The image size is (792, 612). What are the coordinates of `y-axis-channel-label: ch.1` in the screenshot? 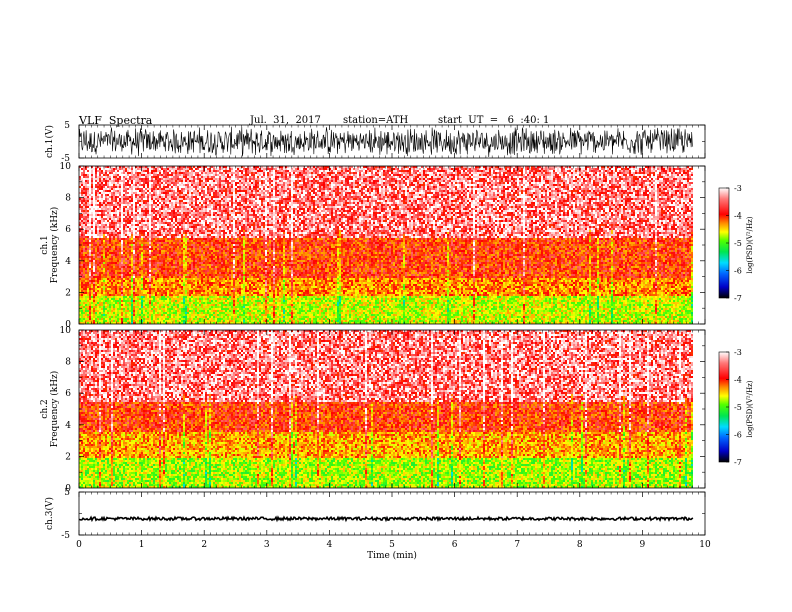 It's located at (45, 244).